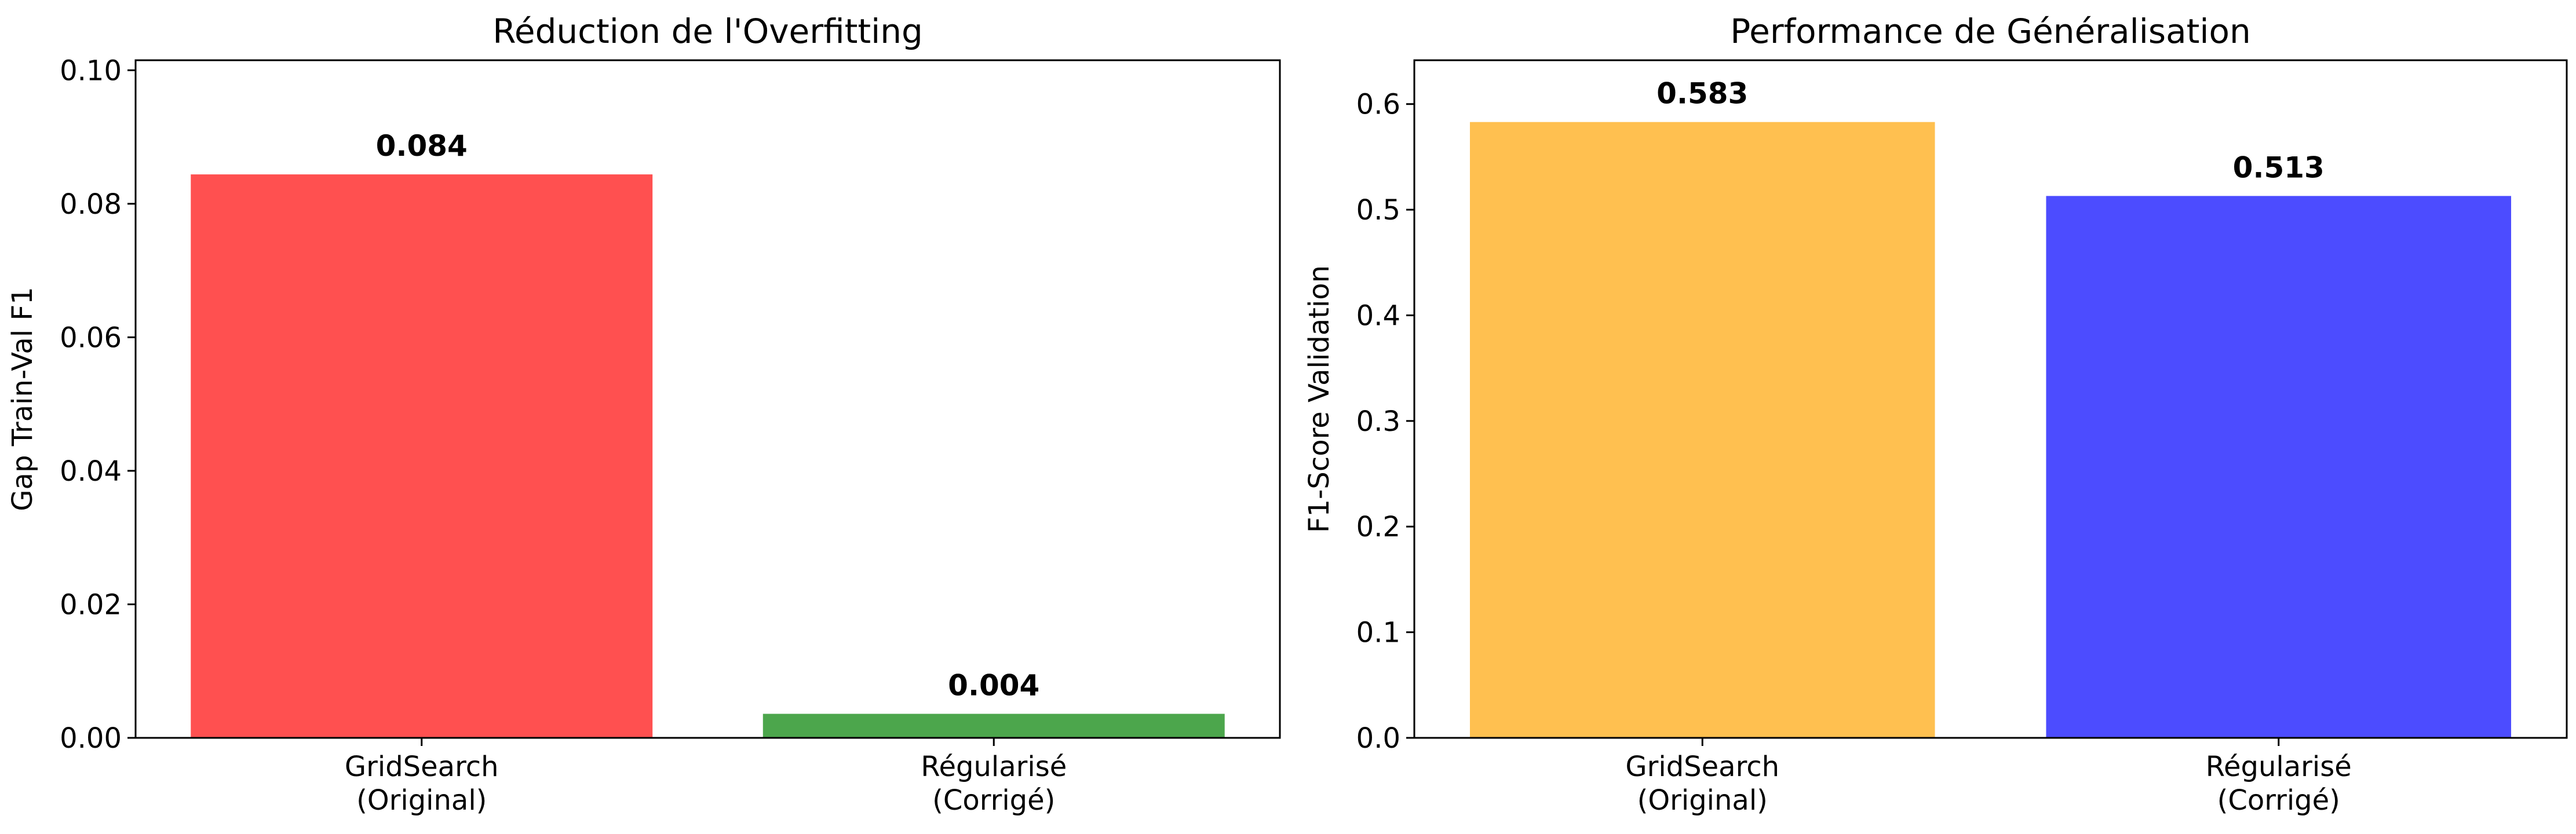 This screenshot has height=834, width=2576. Describe the element at coordinates (91, 738) in the screenshot. I see `y-tick-label: 0.00` at that location.